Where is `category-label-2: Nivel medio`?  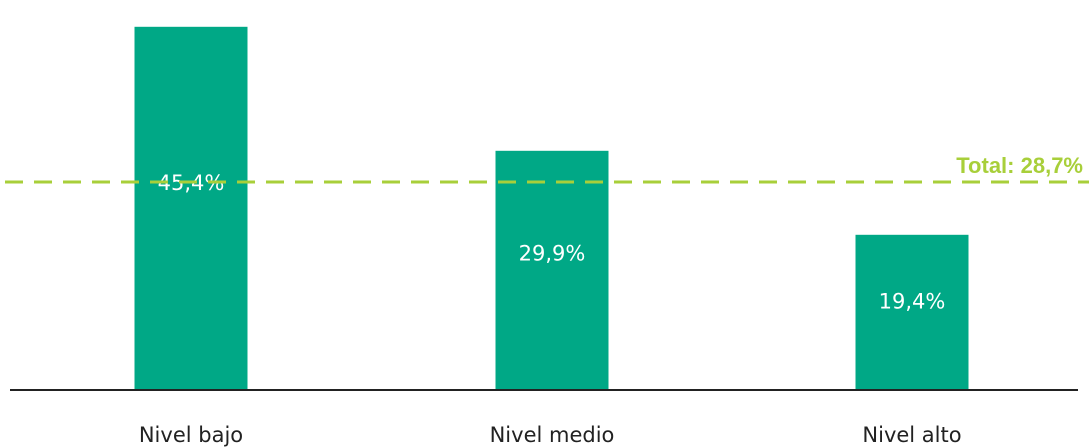
category-label-2: Nivel medio is located at coordinates (552, 435).